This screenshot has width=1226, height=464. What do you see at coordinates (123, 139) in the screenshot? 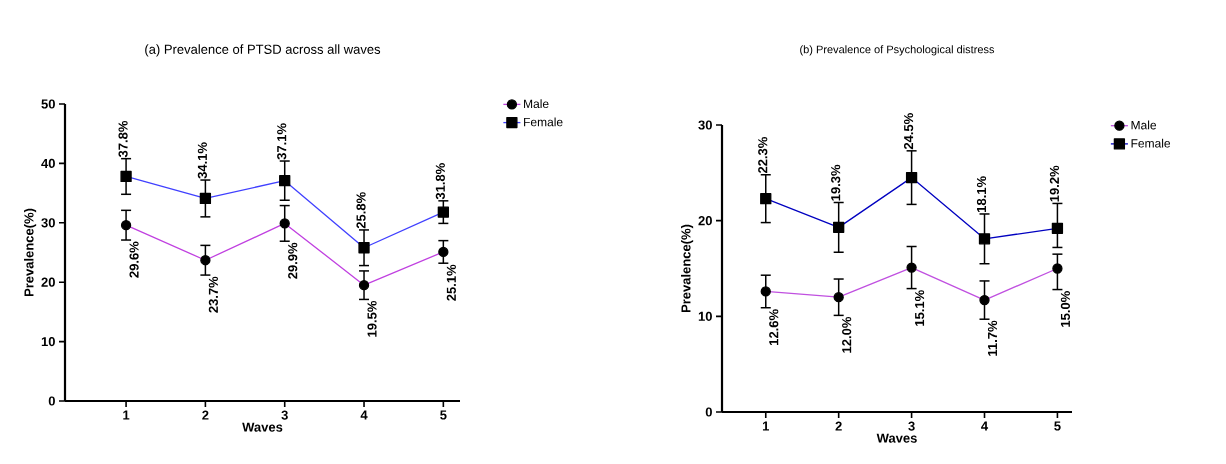
I see `data-label: 37.8%` at bounding box center [123, 139].